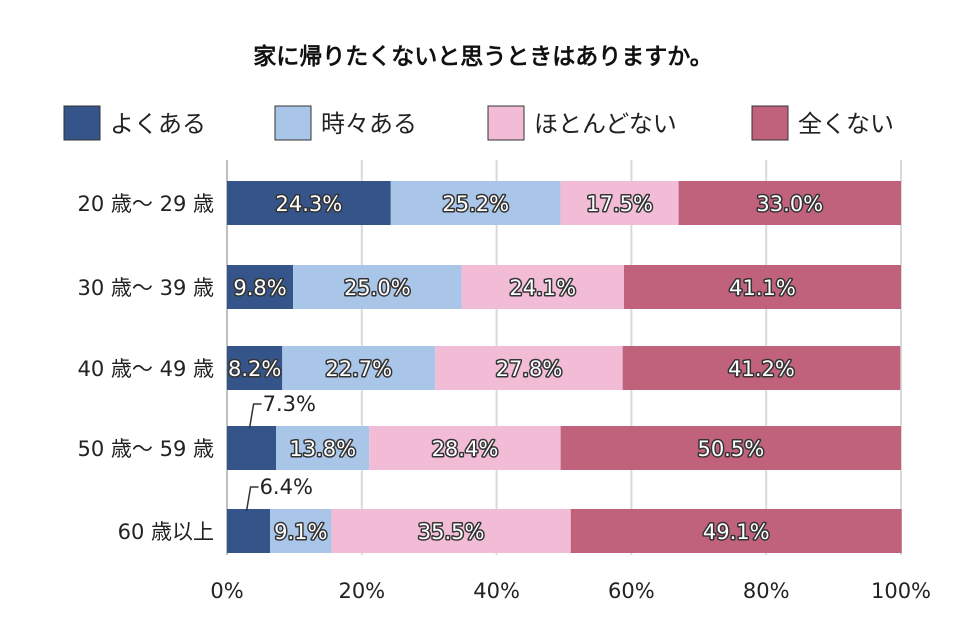  Describe the element at coordinates (146, 204) in the screenshot. I see `category-label-1: 20 歳～ 29 歳` at that location.